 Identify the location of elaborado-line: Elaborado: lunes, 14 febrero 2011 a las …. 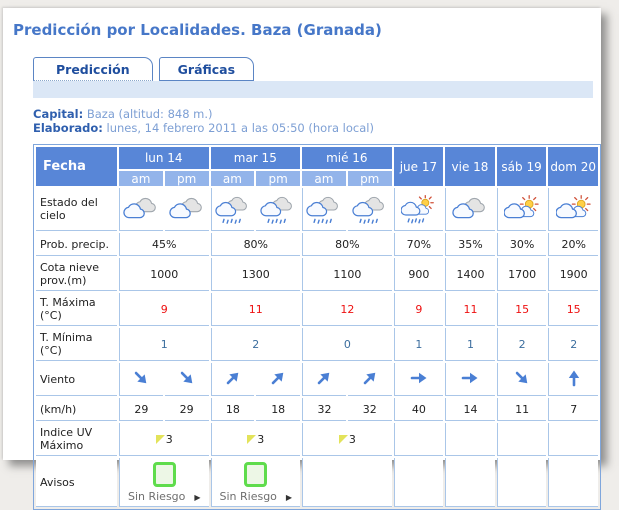
(317, 128).